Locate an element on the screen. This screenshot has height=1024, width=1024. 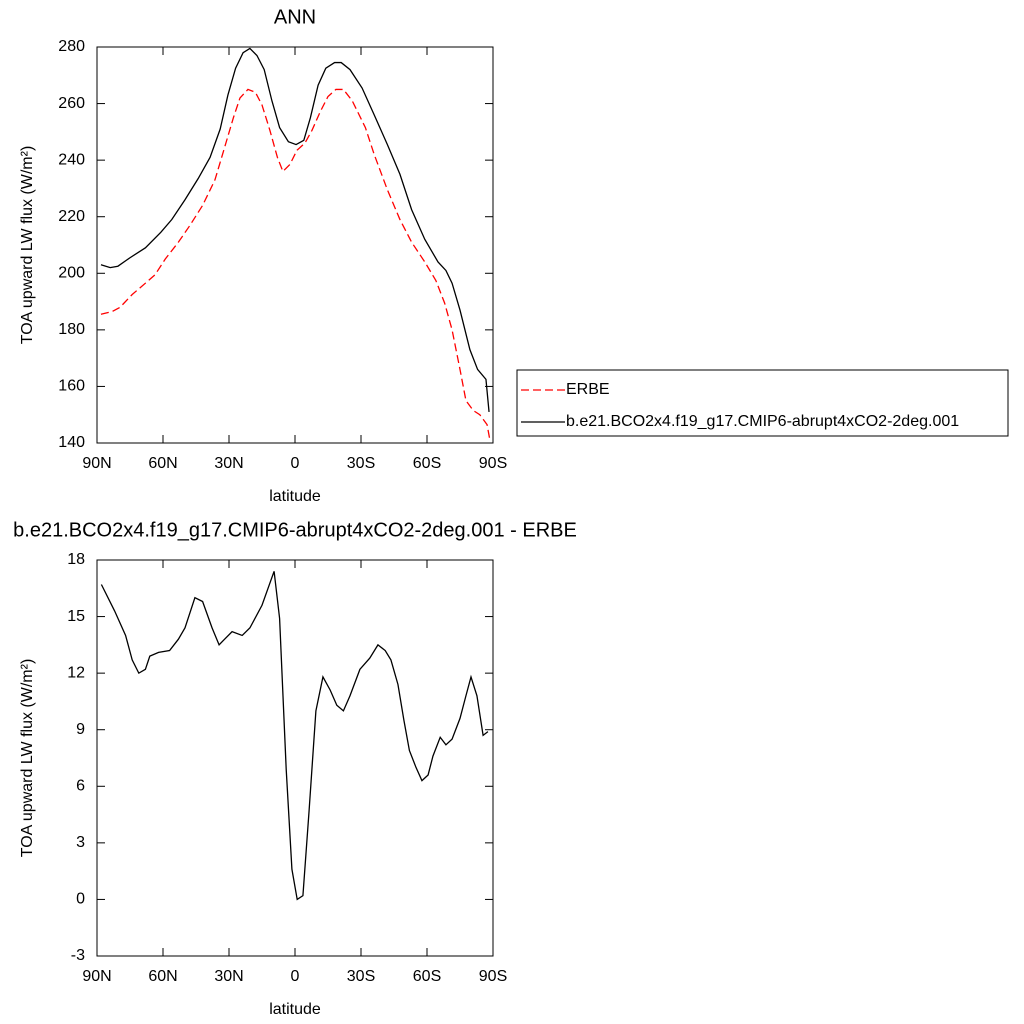
y-tick-label: 280 is located at coordinates (71, 46).